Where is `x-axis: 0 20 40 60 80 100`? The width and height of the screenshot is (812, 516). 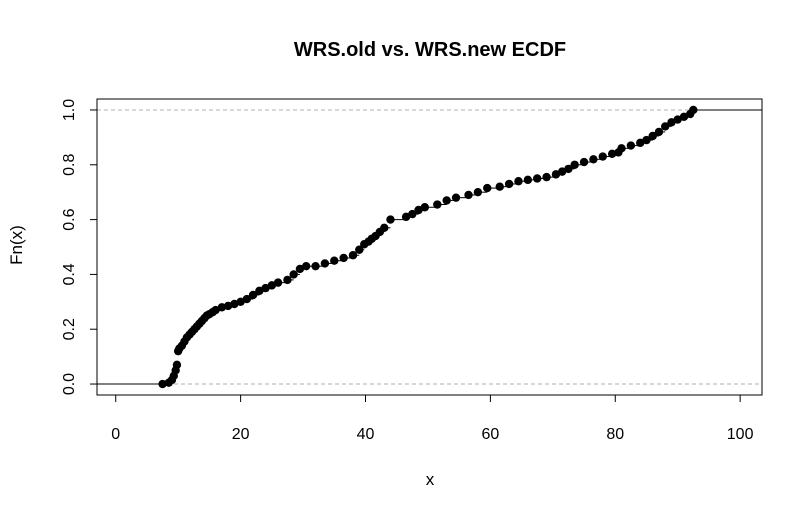 x-axis: 0 20 40 60 80 100 is located at coordinates (432, 418).